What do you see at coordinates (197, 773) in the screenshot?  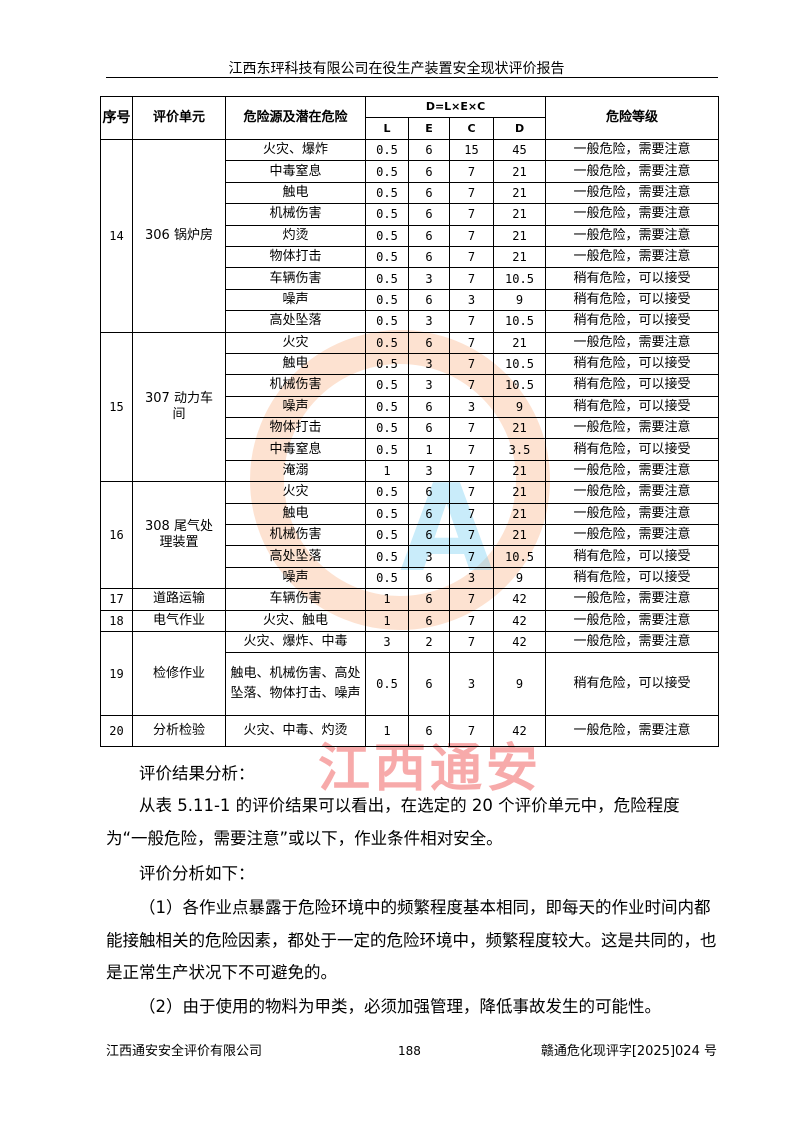 I see `analysis-heading: 评价结果分析：` at bounding box center [197, 773].